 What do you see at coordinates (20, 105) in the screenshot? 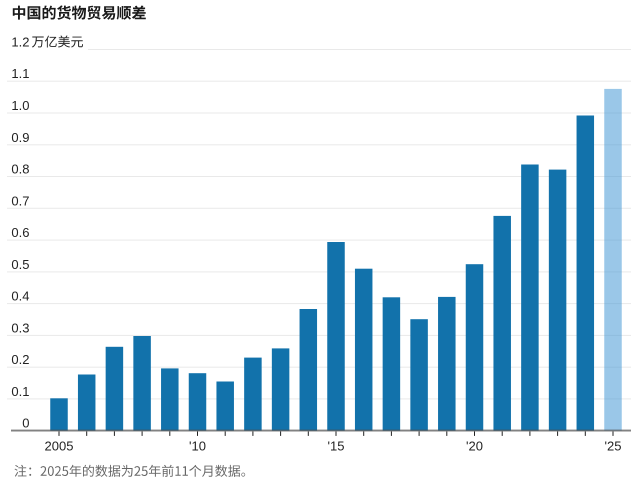
I see `svg-text: 1.0` at bounding box center [20, 105].